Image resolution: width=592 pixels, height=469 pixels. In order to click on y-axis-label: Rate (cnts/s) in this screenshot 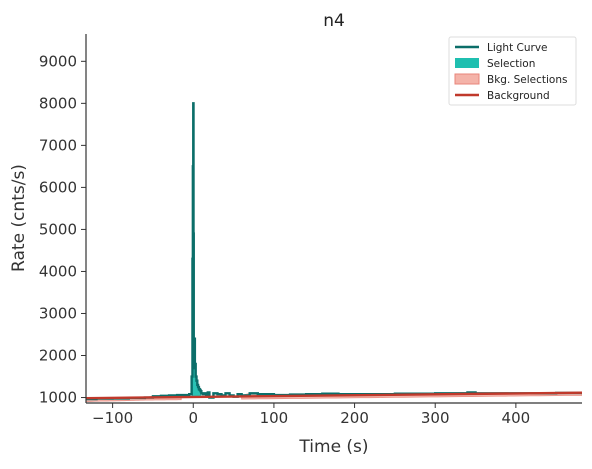, I will do `click(19, 218)`.